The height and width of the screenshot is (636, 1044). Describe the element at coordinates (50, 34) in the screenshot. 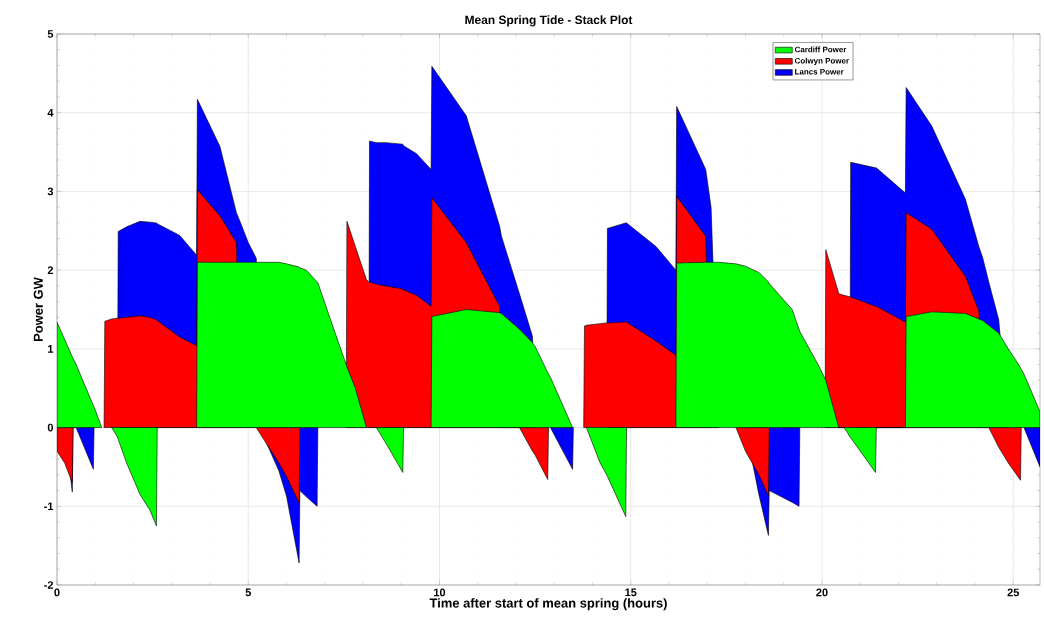

I see `y-tick-label: 5` at that location.